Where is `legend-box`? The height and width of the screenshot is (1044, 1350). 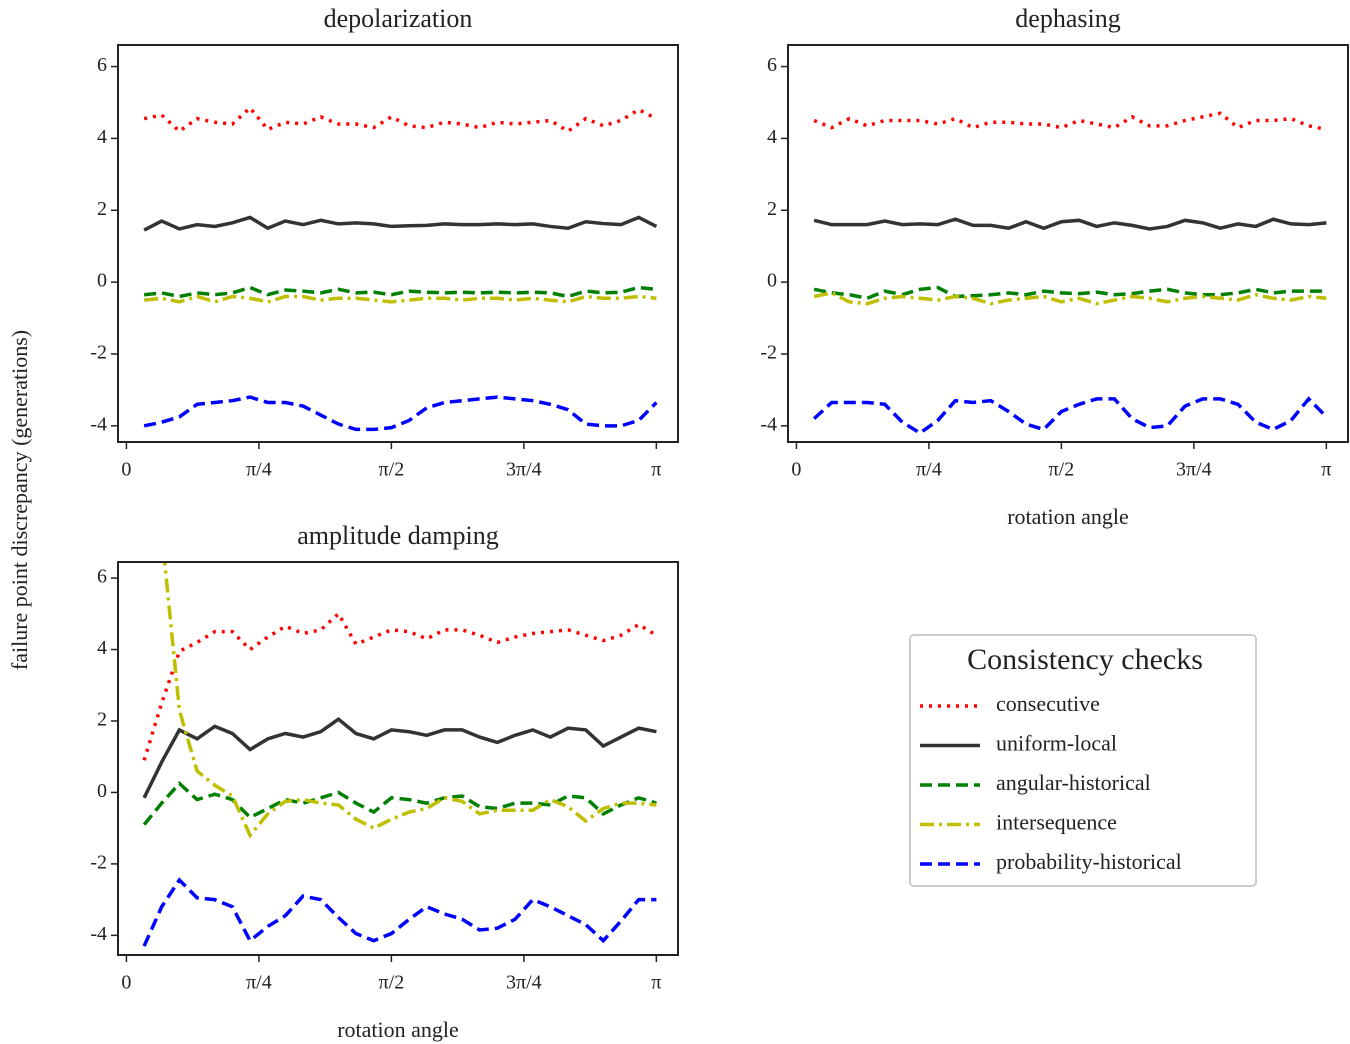
legend-box is located at coordinates (1083, 760).